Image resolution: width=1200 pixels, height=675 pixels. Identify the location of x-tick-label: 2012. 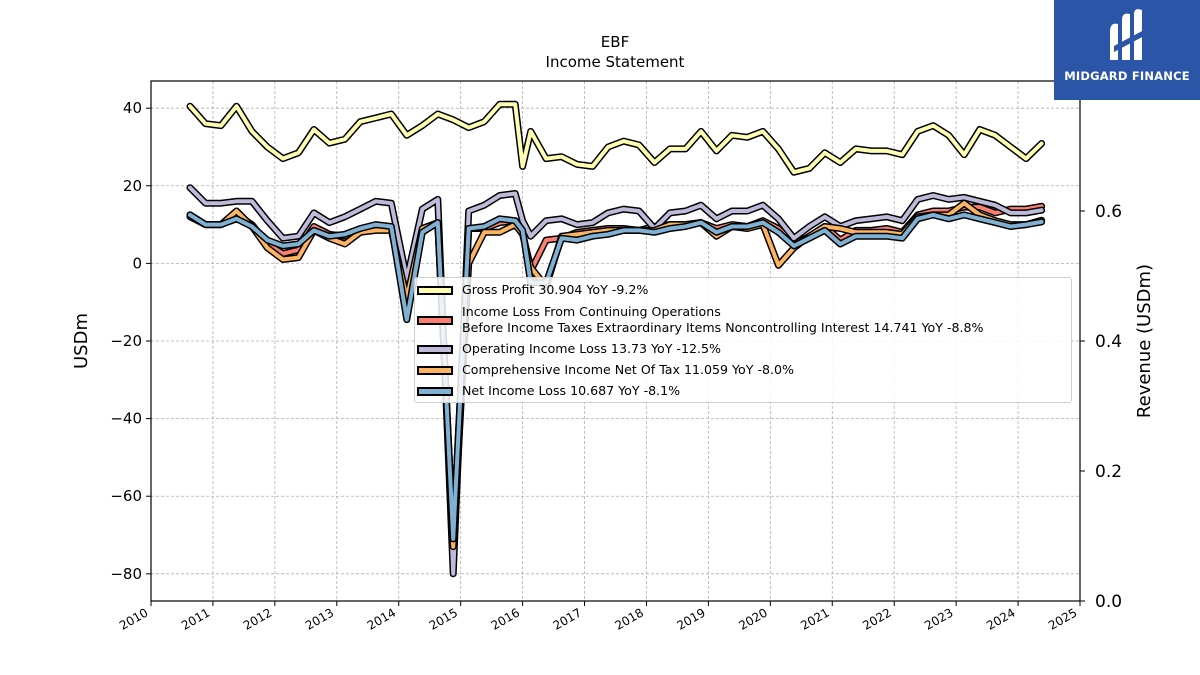
(257, 618).